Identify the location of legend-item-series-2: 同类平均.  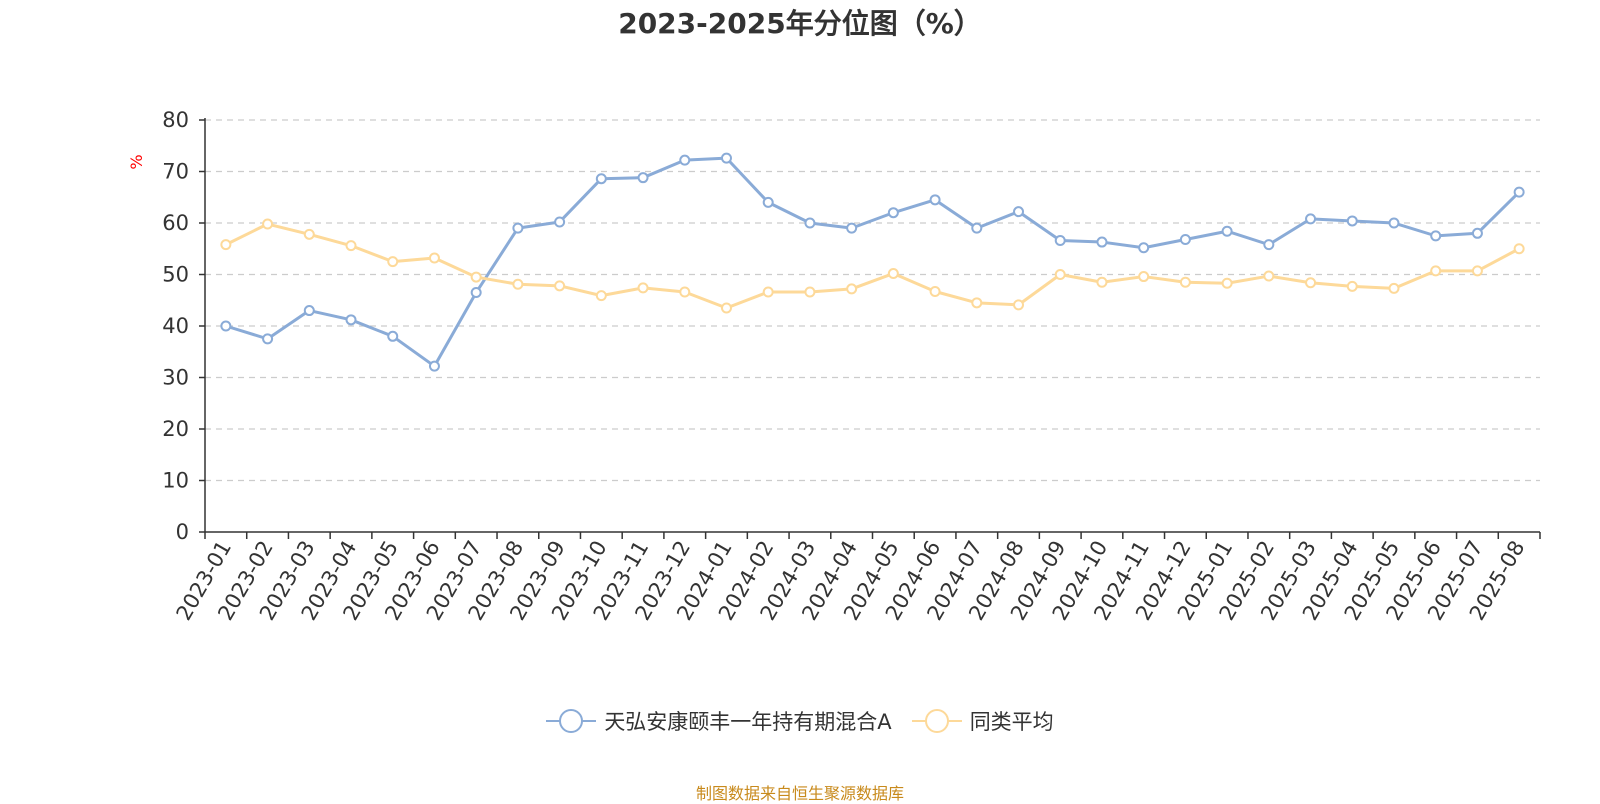
(982, 721).